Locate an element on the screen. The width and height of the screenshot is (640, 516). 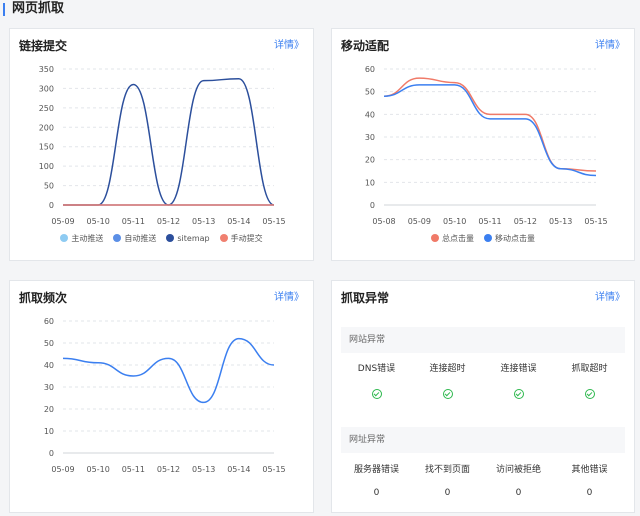
legend-label: 主动推送 is located at coordinates (87, 238).